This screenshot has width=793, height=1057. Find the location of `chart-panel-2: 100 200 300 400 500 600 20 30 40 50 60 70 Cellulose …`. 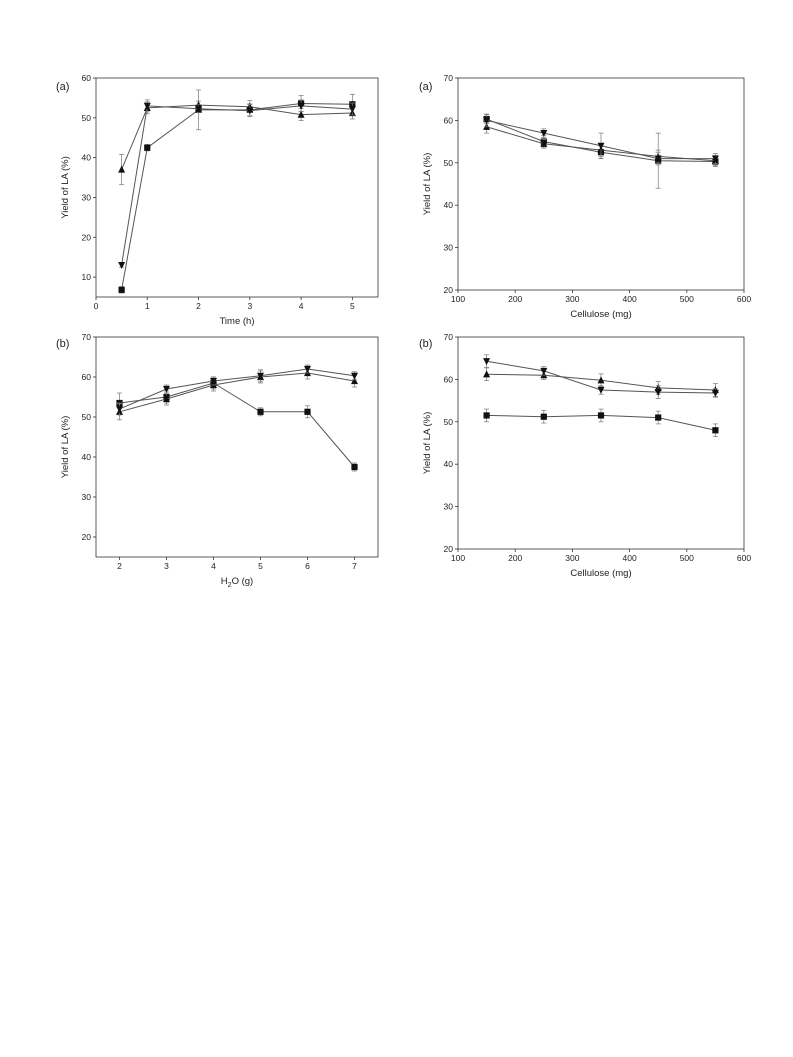

chart-panel-2: 100 200 300 400 500 600 20 30 40 50 60 70 Cellulose … is located at coordinates (585, 196).